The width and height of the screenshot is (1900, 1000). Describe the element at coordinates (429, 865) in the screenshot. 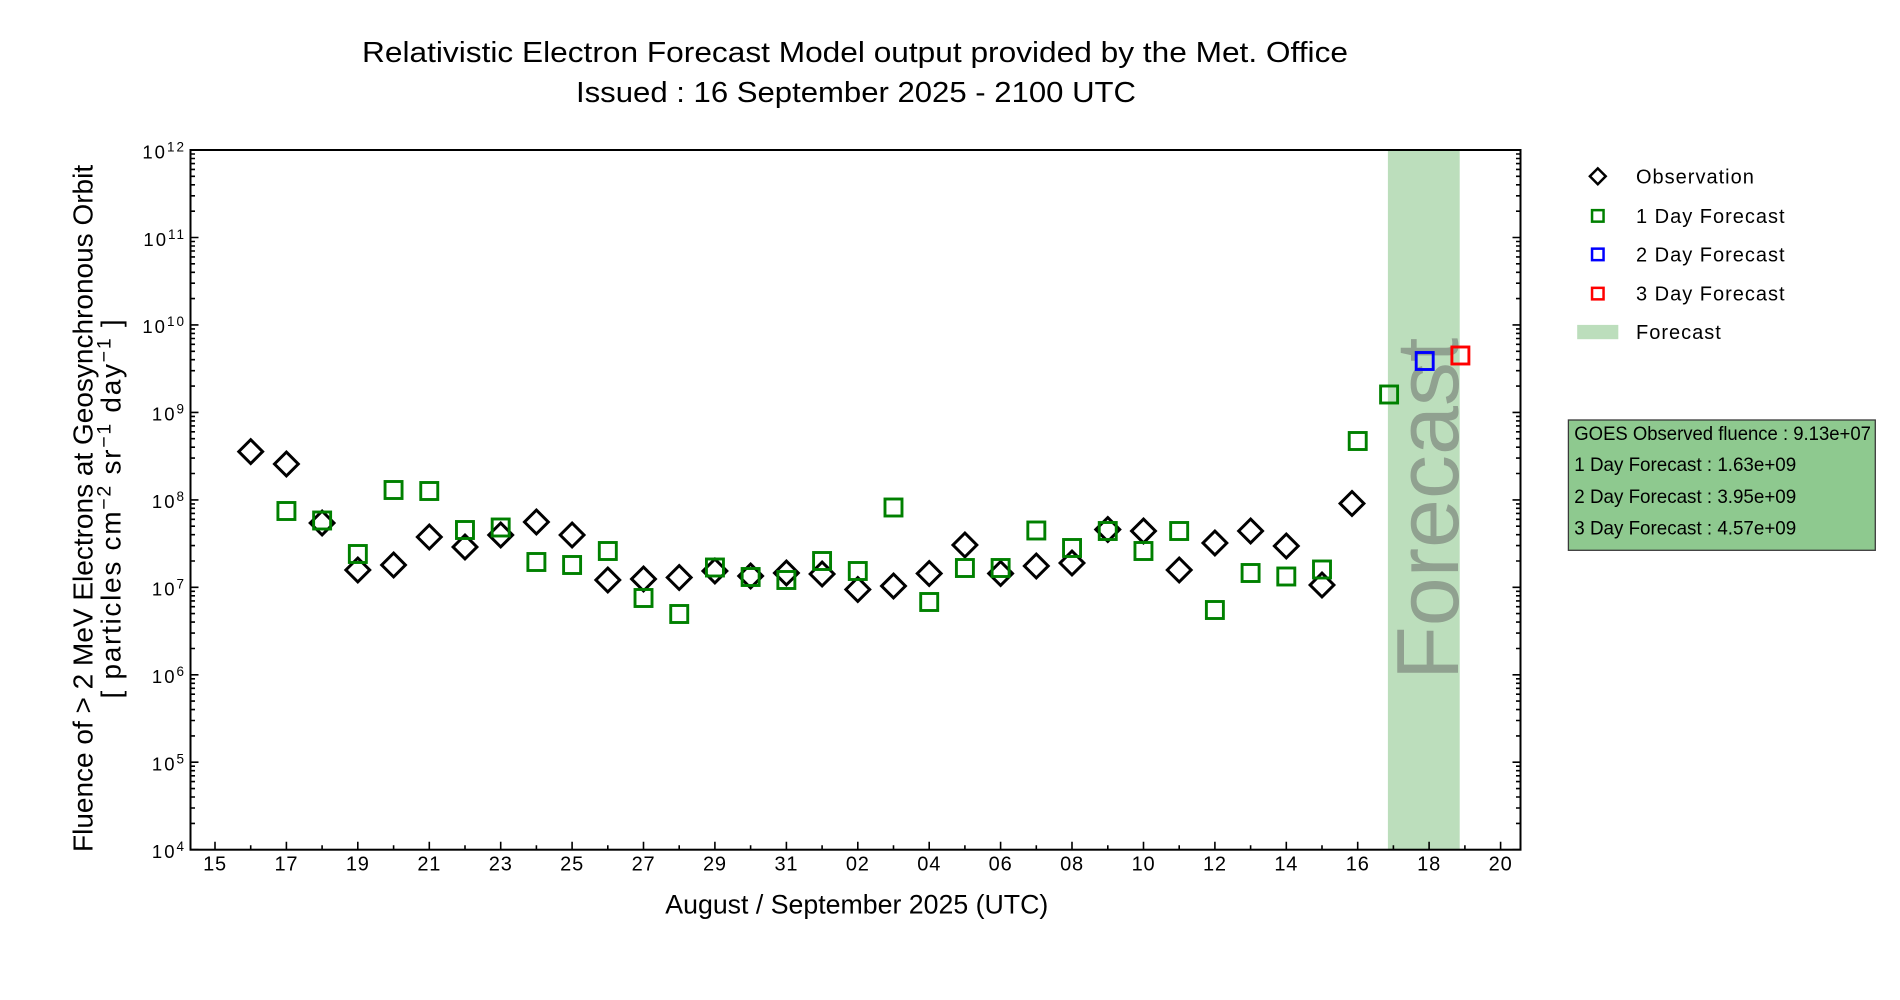

I see `svg-text: 21` at that location.